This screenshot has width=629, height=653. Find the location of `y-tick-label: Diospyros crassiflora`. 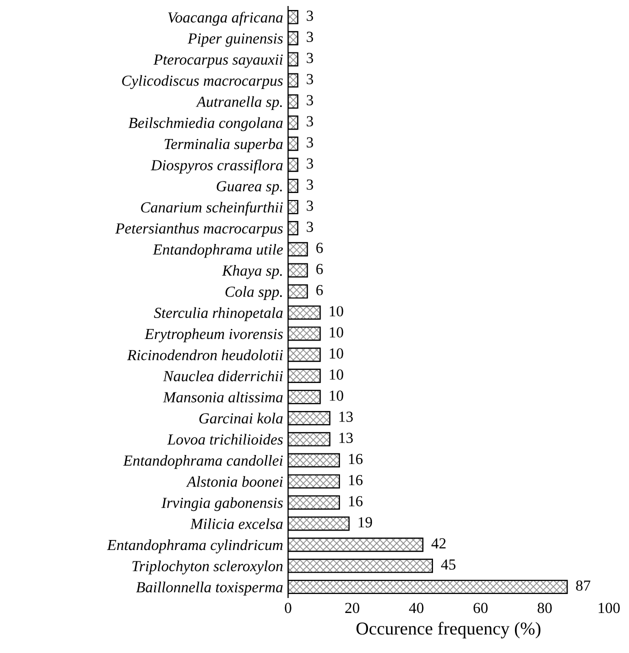

y-tick-label: Diospyros crassiflora is located at coordinates (216, 166).